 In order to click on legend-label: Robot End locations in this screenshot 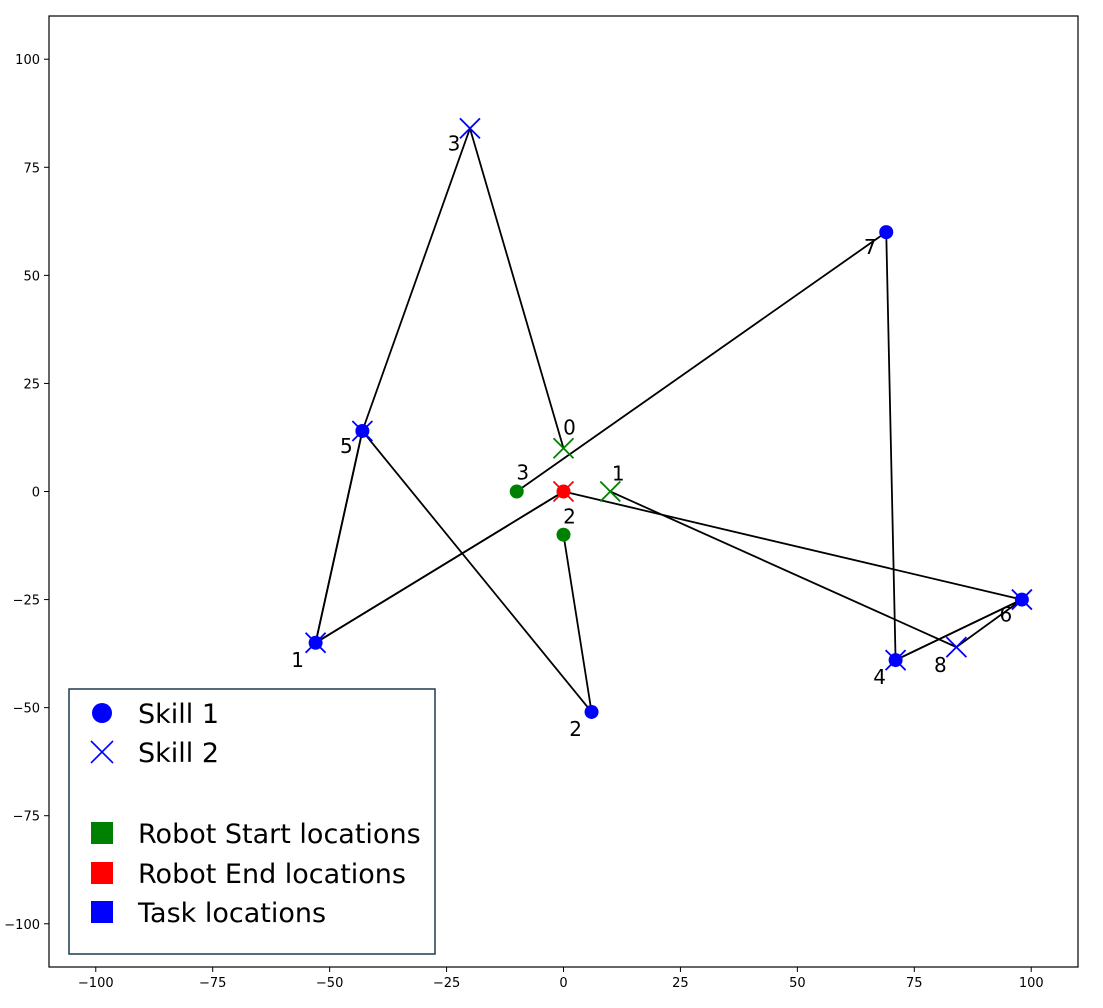, I will do `click(272, 874)`.